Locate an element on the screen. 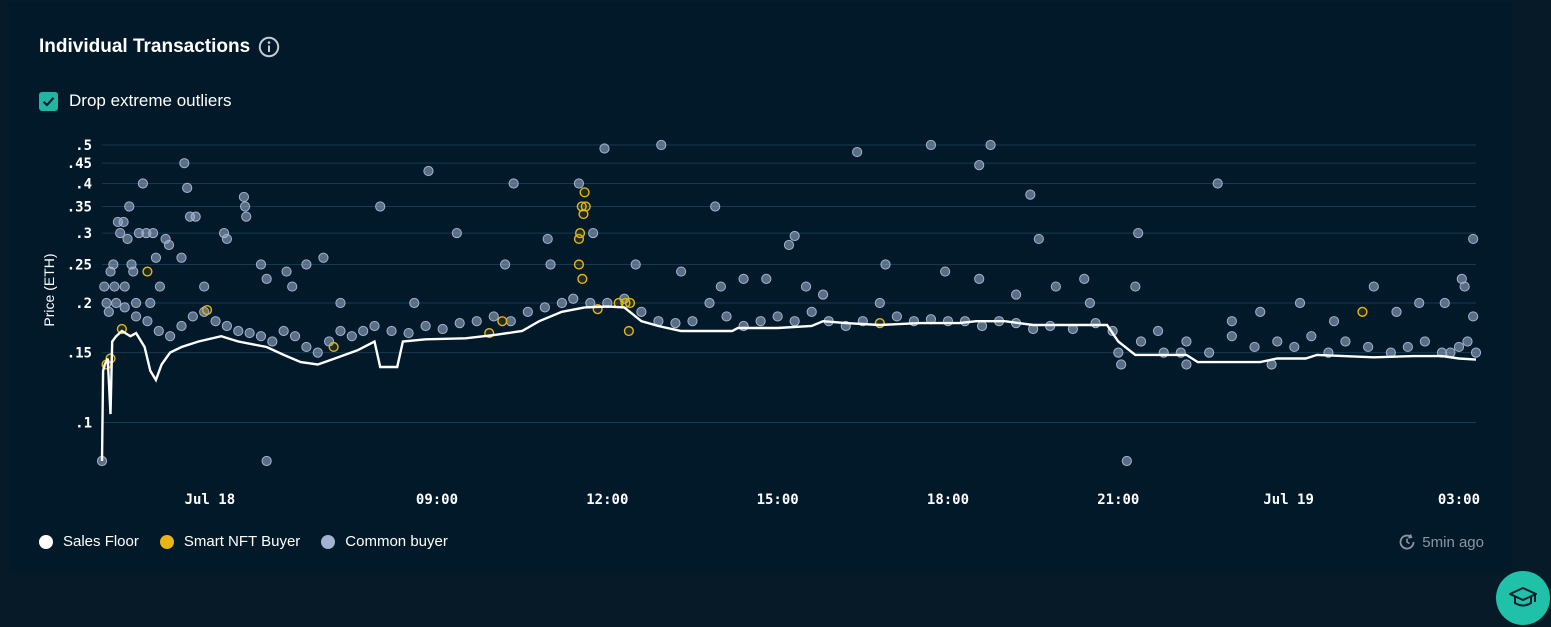 The height and width of the screenshot is (627, 1551). y-tick-label: .5 is located at coordinates (83, 146).